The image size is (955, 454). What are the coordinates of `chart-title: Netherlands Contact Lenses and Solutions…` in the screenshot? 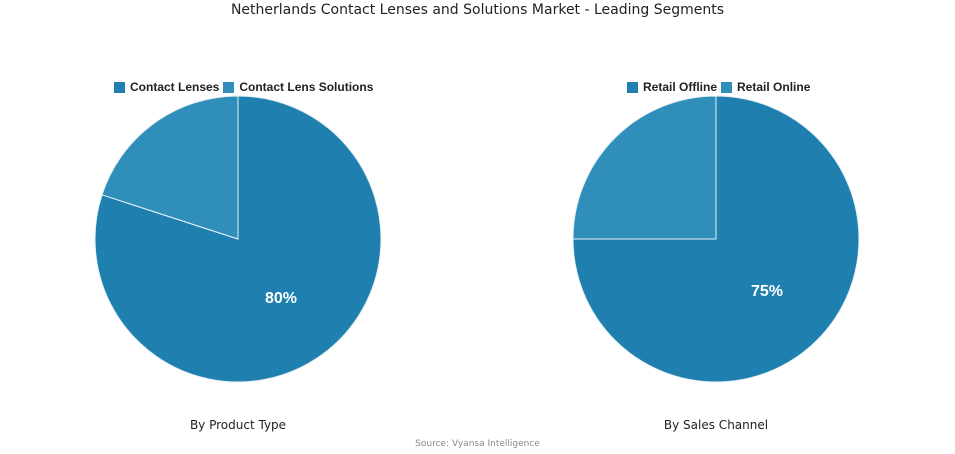 It's located at (477, 10).